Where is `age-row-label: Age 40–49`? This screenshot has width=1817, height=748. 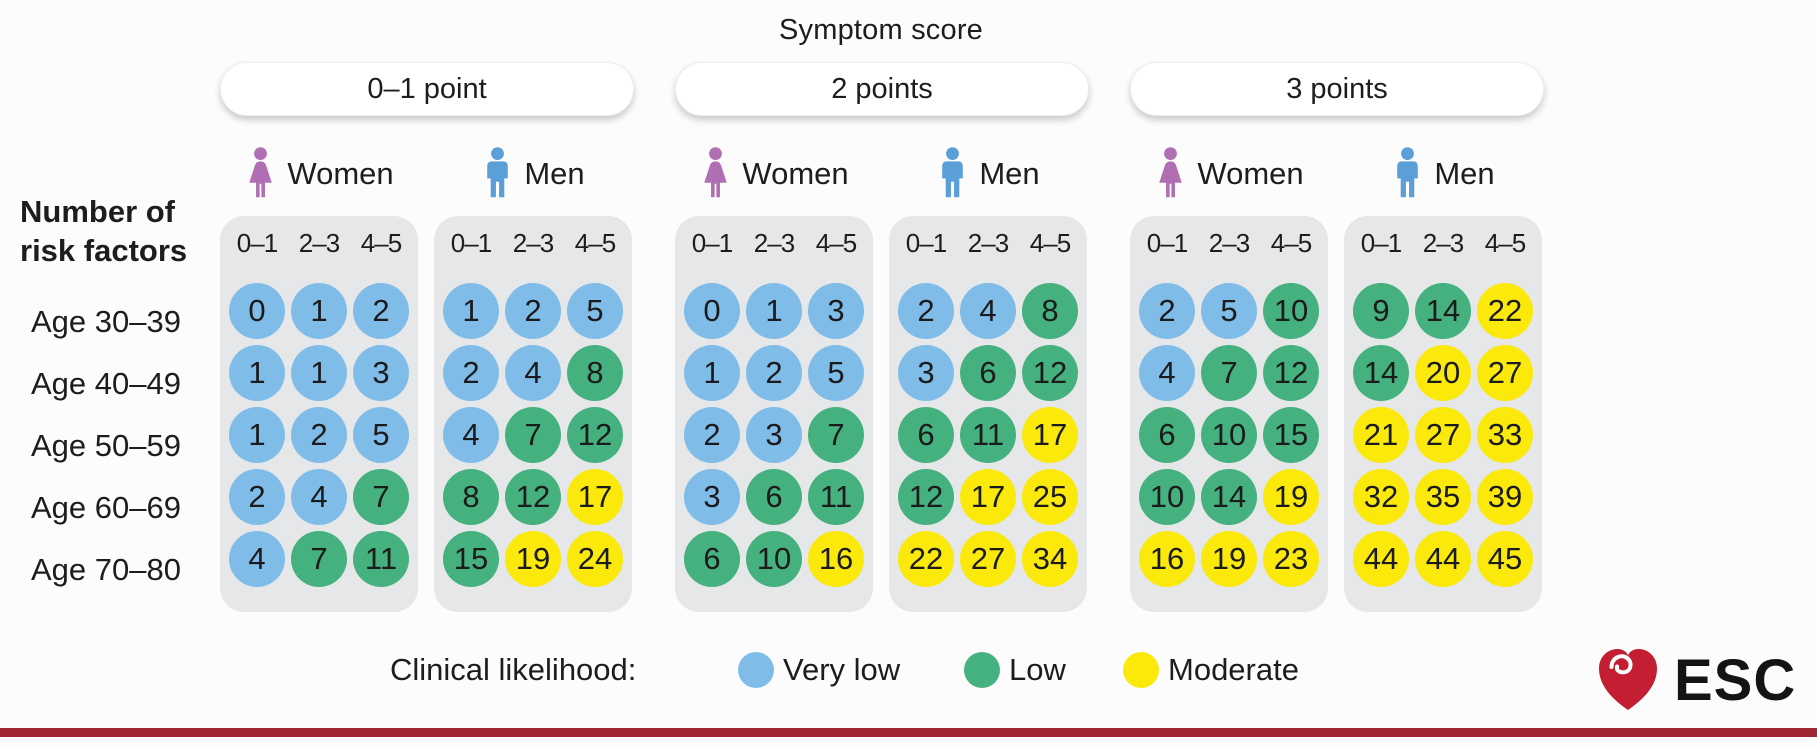 age-row-label: Age 40–49 is located at coordinates (106, 383).